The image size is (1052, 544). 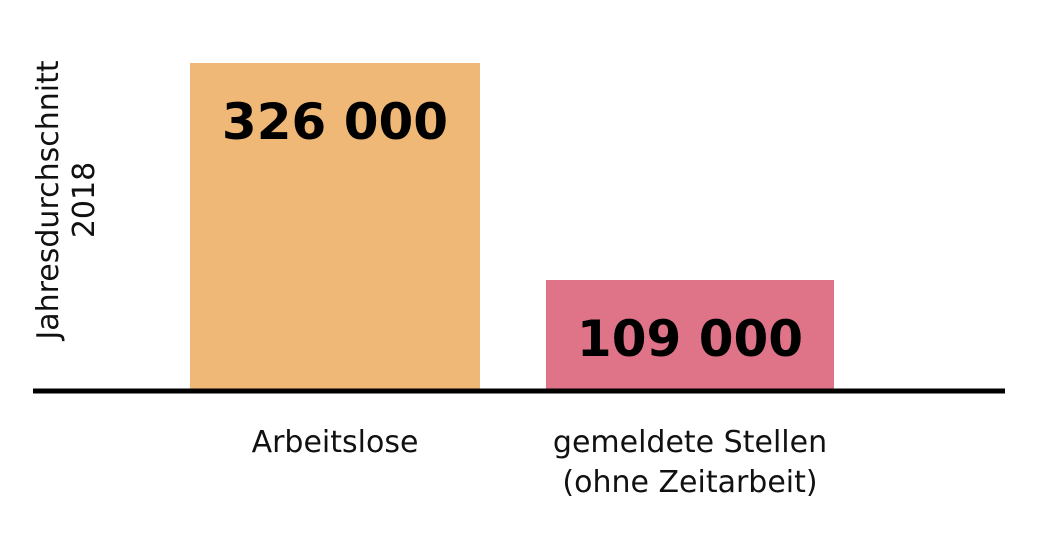 What do you see at coordinates (335, 122) in the screenshot?
I see `bar-value-label: 326 000` at bounding box center [335, 122].